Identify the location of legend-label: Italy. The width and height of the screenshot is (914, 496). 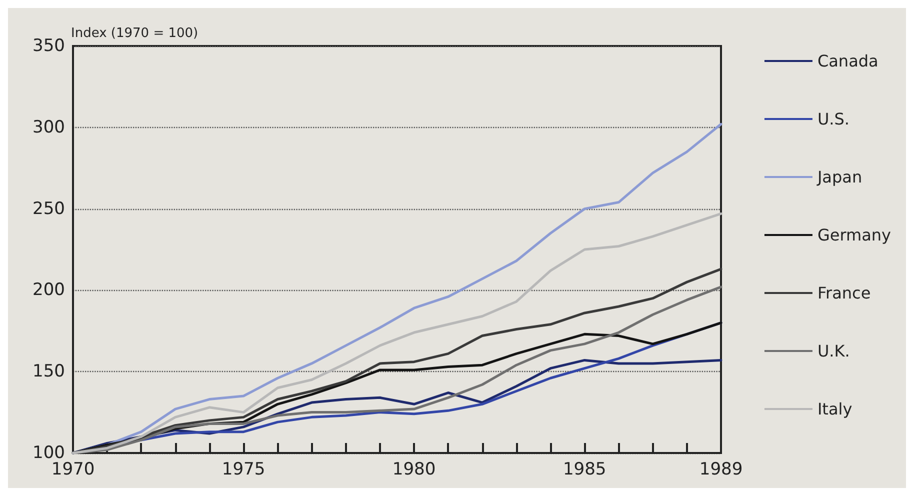
(834, 409).